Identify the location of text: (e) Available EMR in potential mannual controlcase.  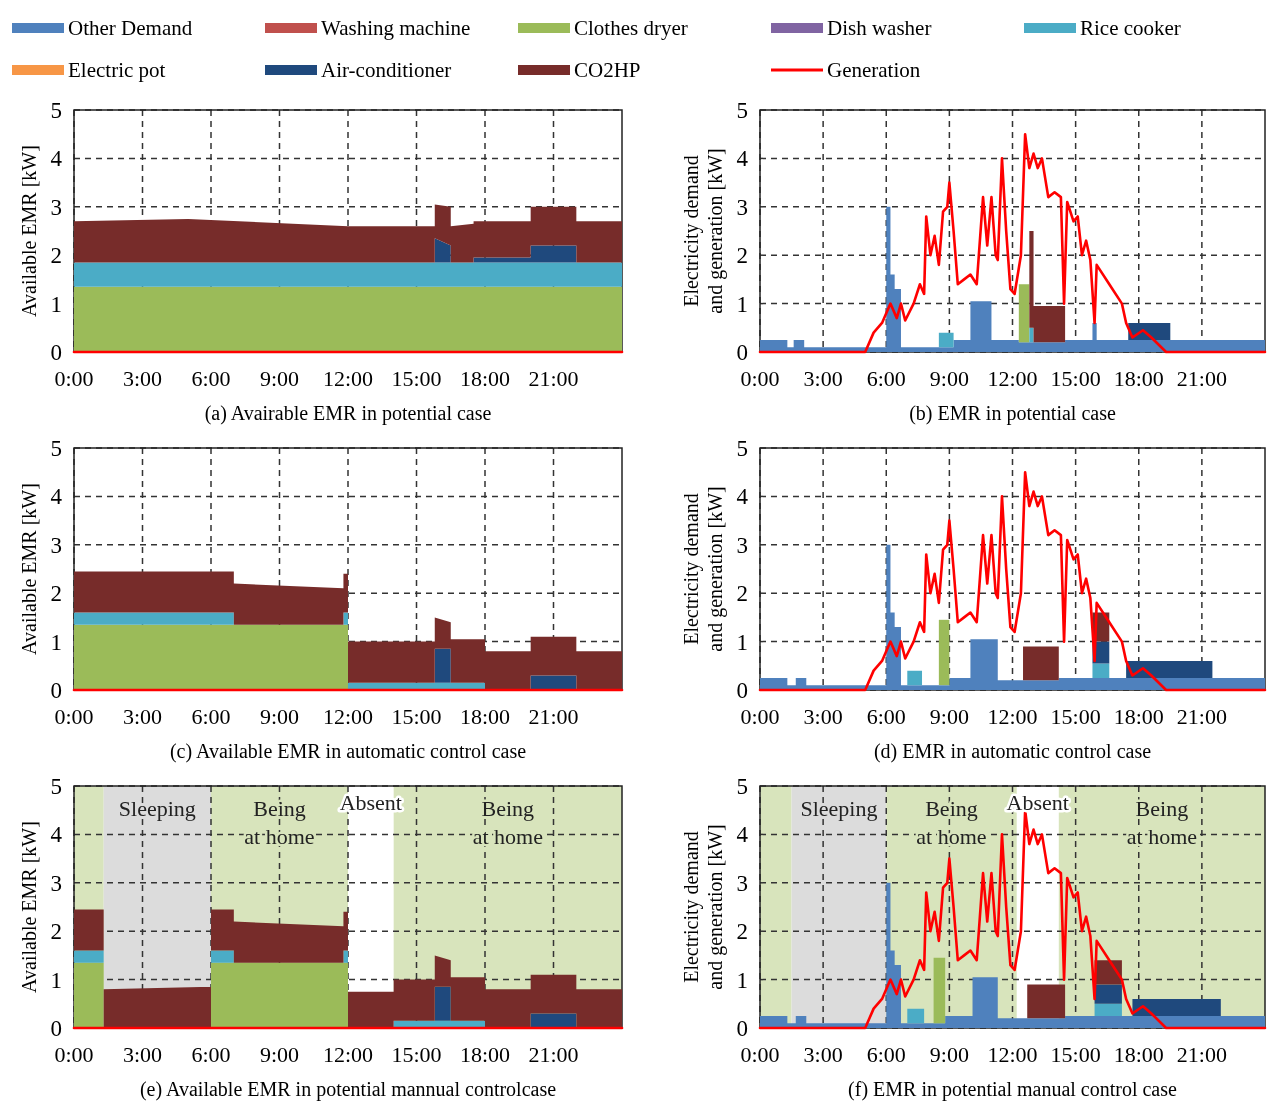
(348, 1089).